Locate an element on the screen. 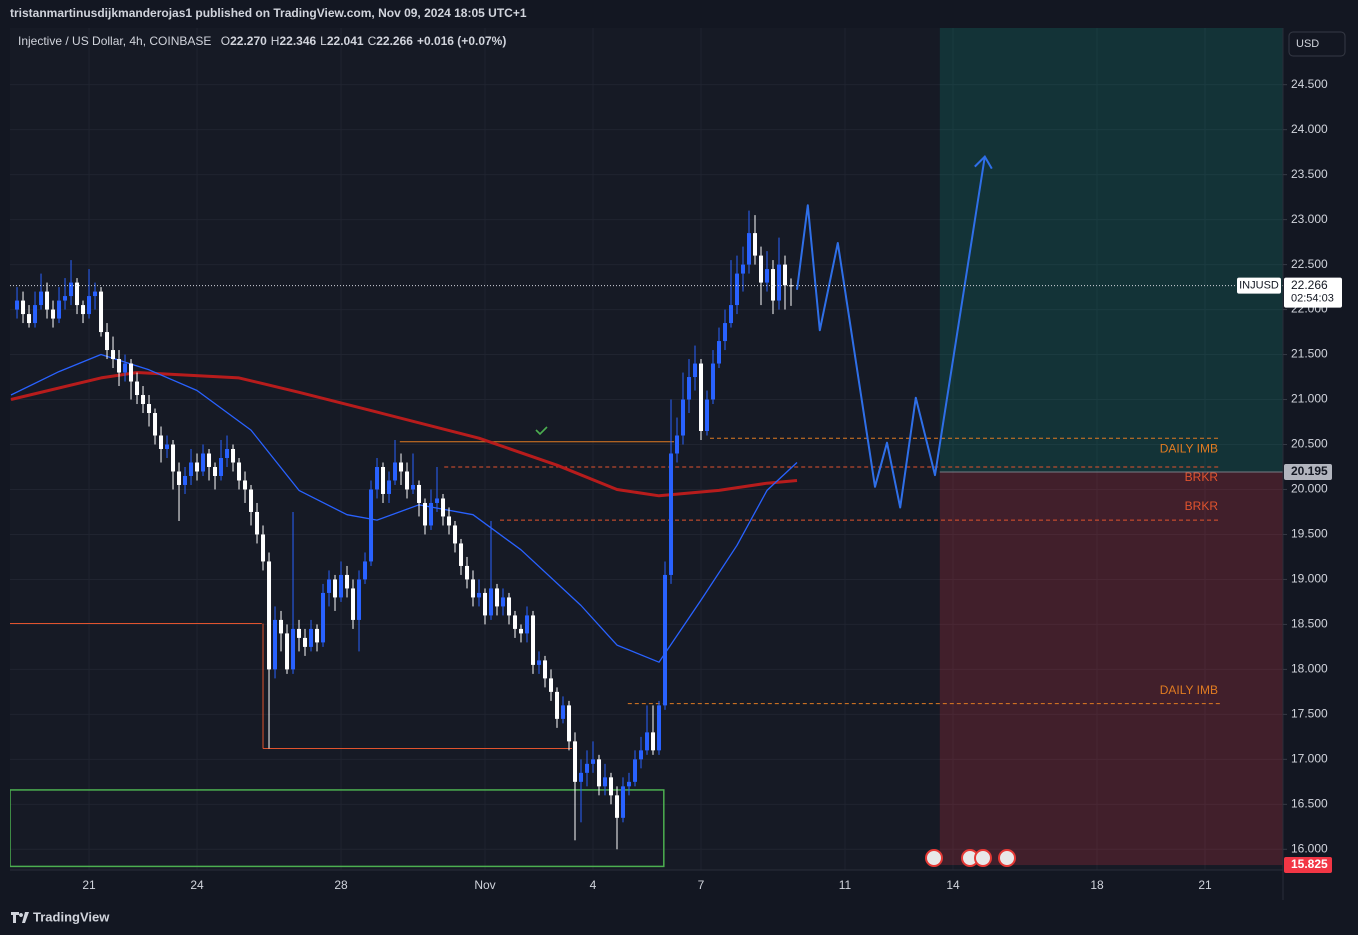 The height and width of the screenshot is (935, 1358). symbol-badge-text: INJUSD is located at coordinates (1259, 286).